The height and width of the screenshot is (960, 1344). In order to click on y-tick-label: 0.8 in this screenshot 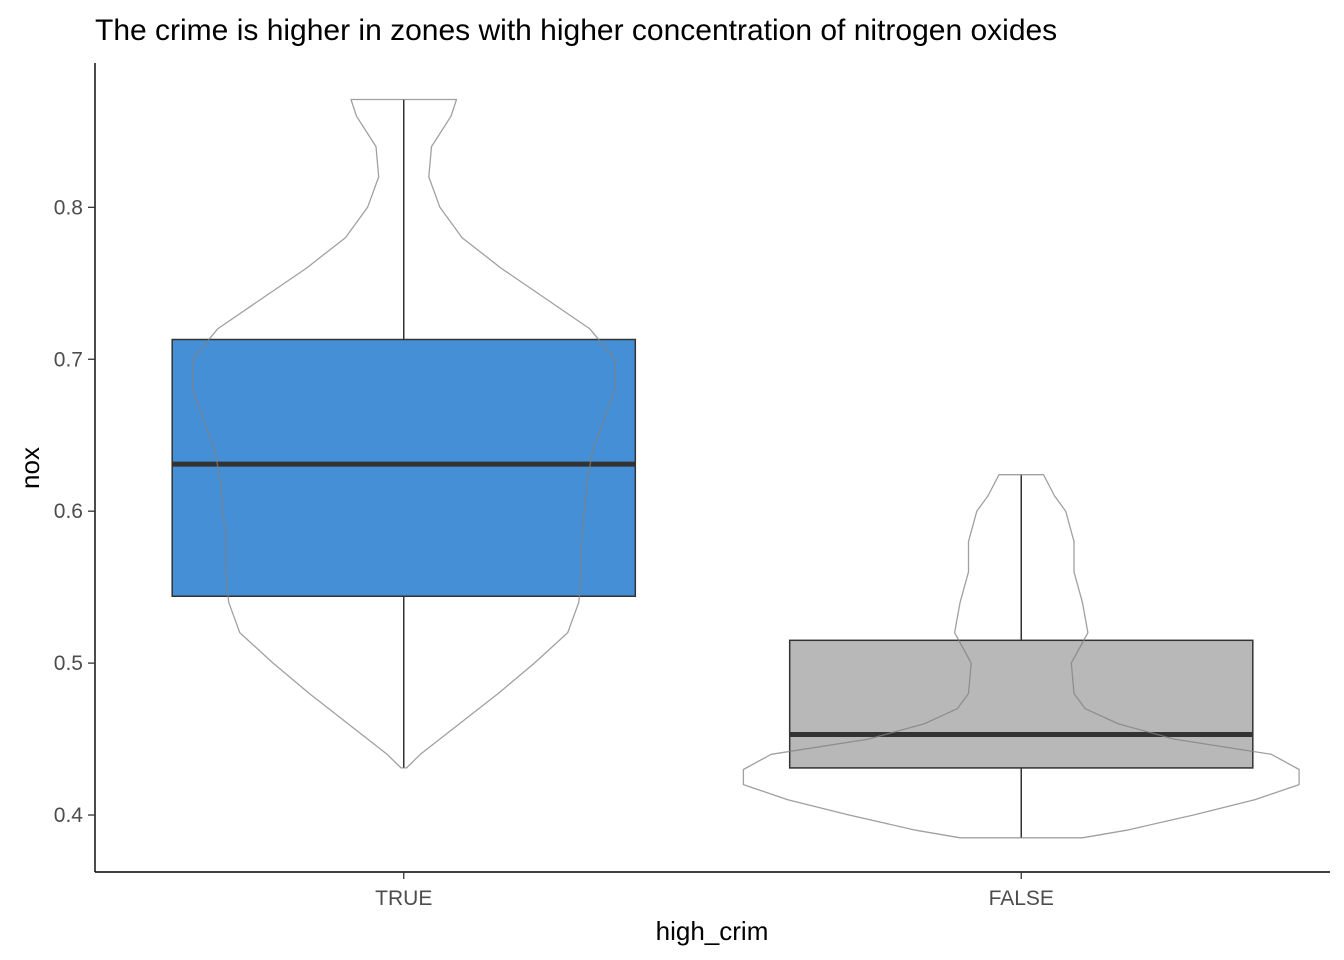, I will do `click(68, 207)`.